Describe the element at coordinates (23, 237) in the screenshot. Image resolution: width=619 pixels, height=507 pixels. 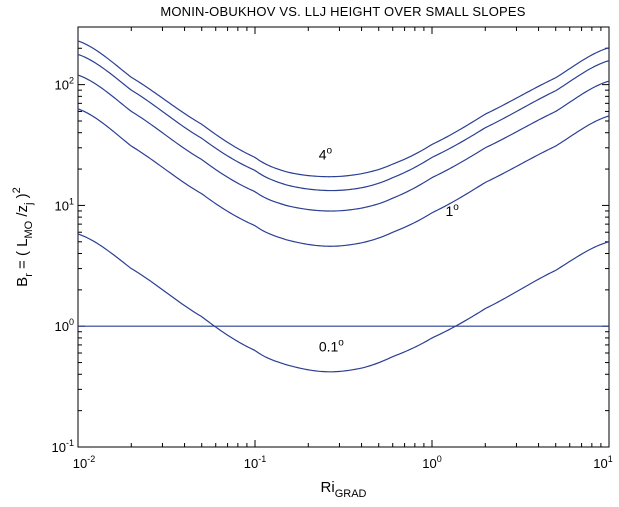
I see `y-axis-label: Br = ( LMO /zj )2` at that location.